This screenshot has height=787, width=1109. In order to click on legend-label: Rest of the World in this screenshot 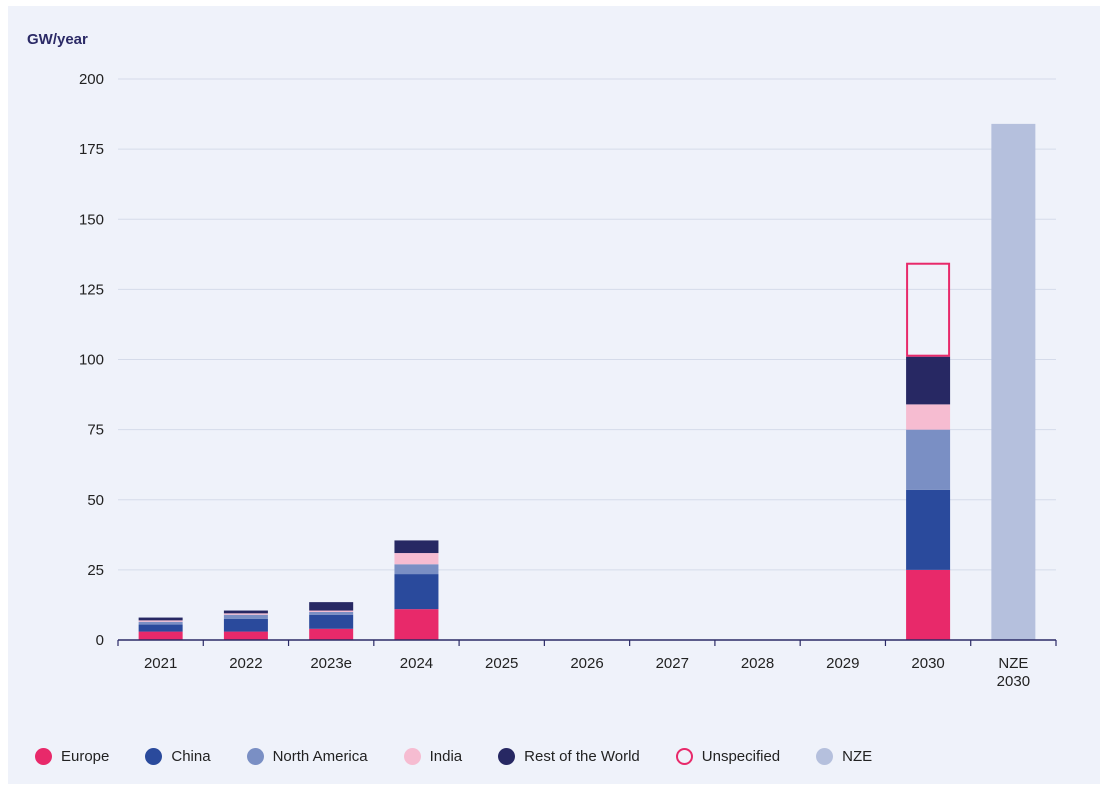, I will do `click(582, 756)`.